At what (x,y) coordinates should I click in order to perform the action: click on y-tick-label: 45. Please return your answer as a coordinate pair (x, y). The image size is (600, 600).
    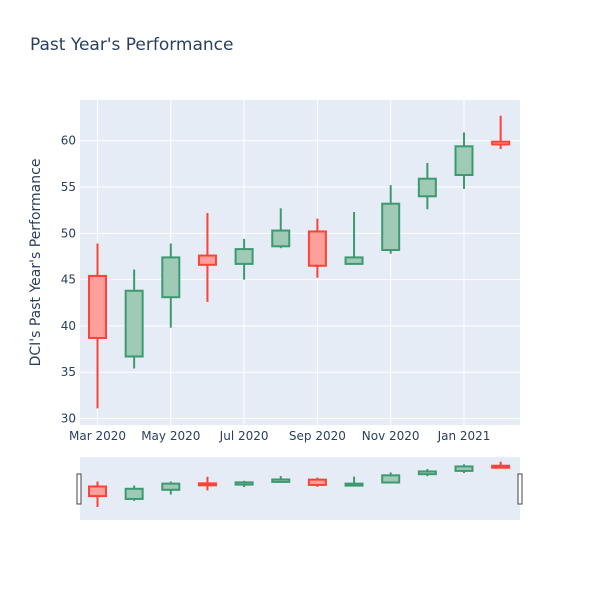
    Looking at the image, I should click on (68, 280).